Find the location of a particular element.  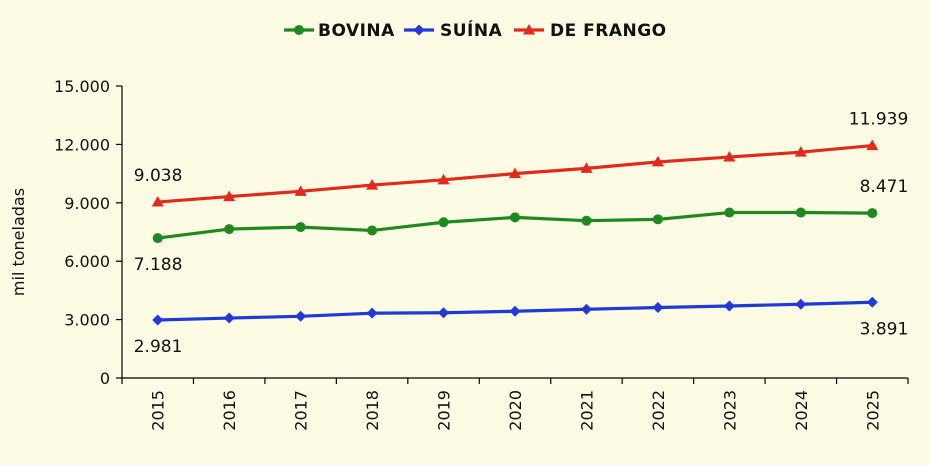

x-tick-label: 2019 is located at coordinates (444, 410).